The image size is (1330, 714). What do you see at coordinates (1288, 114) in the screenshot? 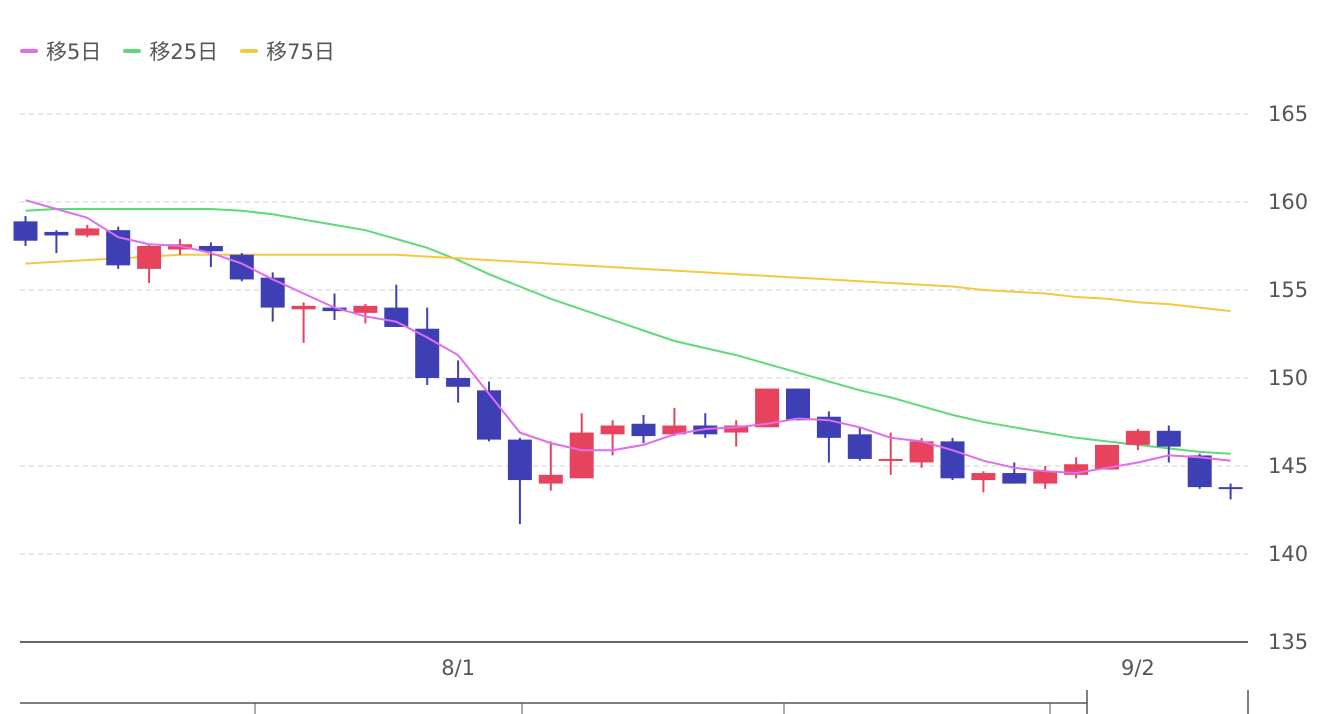
I see `y-tick-label: 165` at bounding box center [1288, 114].